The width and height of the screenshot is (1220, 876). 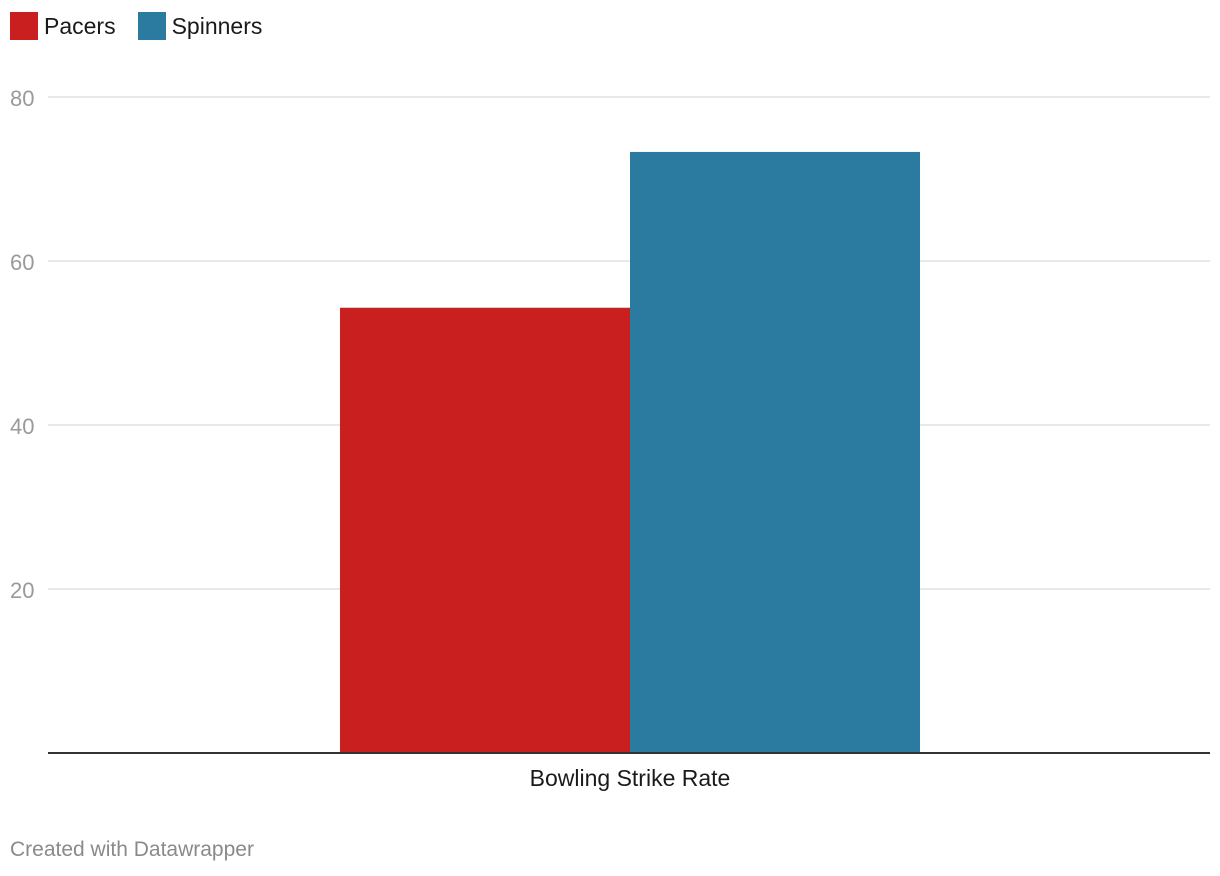 I want to click on legend-item-pacers: Pacers, so click(x=63, y=26).